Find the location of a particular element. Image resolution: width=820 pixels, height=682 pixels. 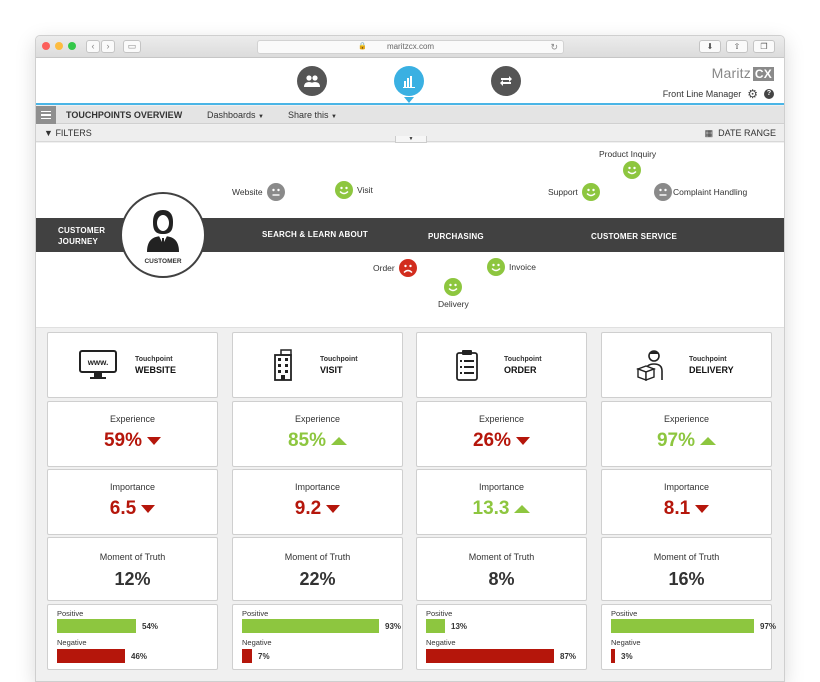

user-role: Front Line Manager is located at coordinates (702, 94).